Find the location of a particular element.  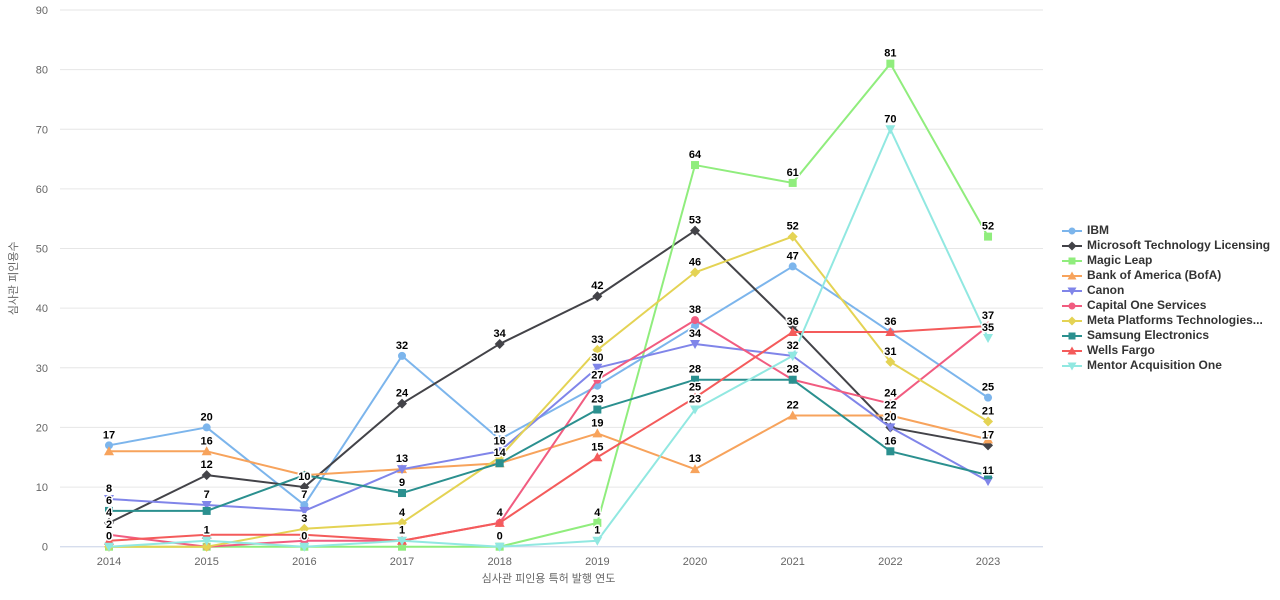

legend-item-capital-one-services: Capital One Services is located at coordinates (1166, 305).